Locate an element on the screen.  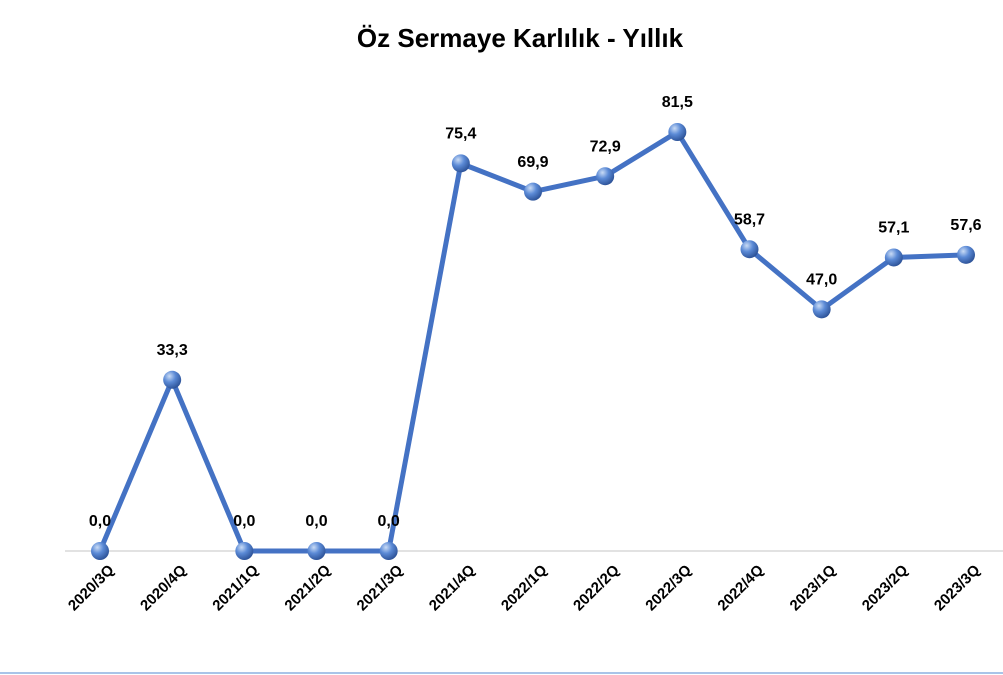
chart-title: Öz Sermaye Karlılık - Yıllık is located at coordinates (520, 38).